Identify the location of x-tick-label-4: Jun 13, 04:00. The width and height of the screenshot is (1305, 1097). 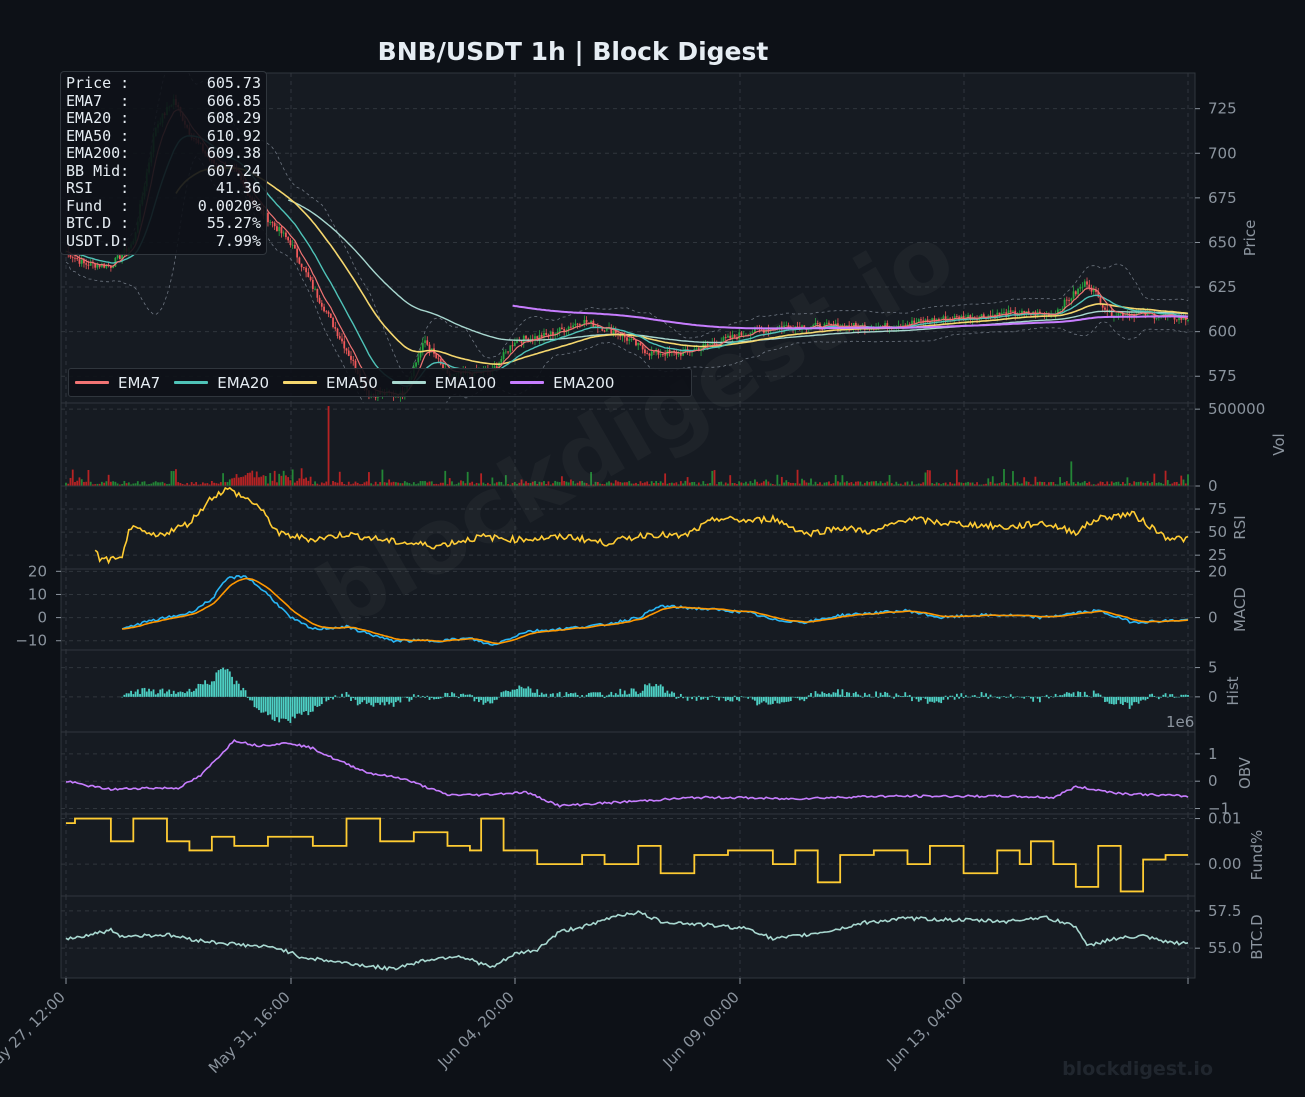
(925, 1030).